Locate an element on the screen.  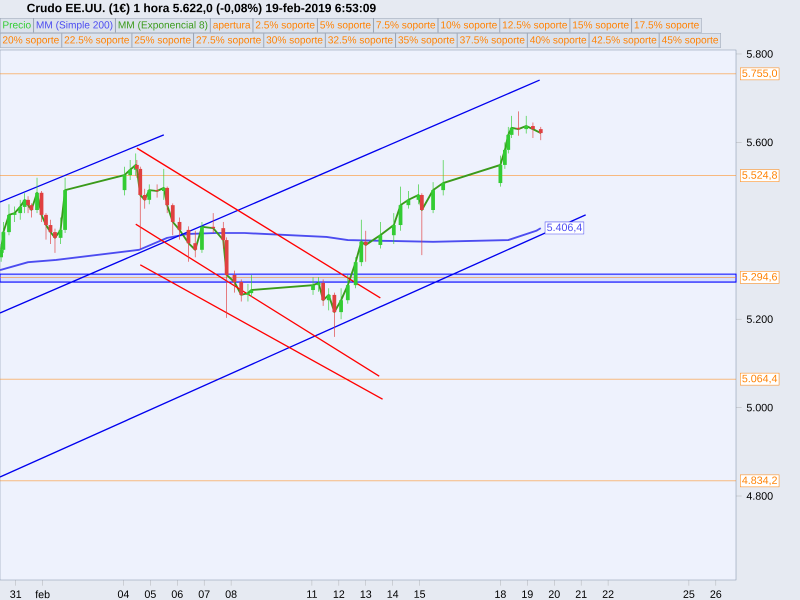
text: 2.5% soporte is located at coordinates (285, 26).